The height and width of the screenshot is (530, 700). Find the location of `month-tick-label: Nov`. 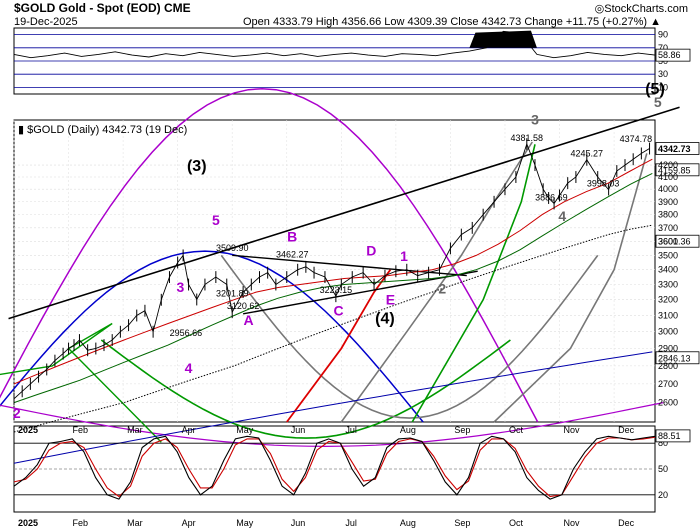

month-tick-label: Nov is located at coordinates (572, 430).